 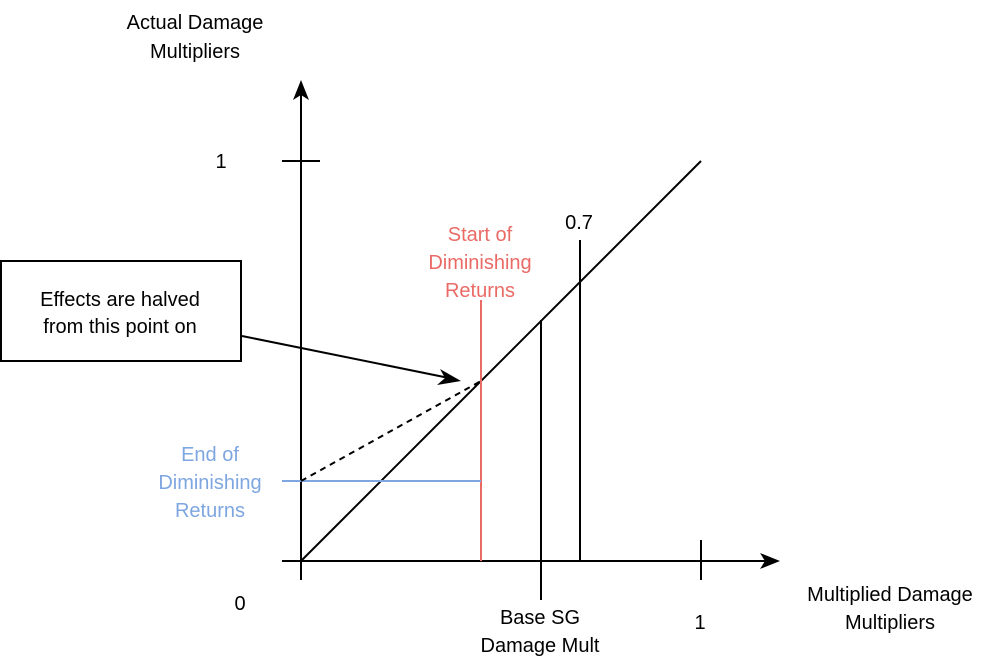 I want to click on x-axis-label-line1: Multiplied Damage, so click(x=890, y=595).